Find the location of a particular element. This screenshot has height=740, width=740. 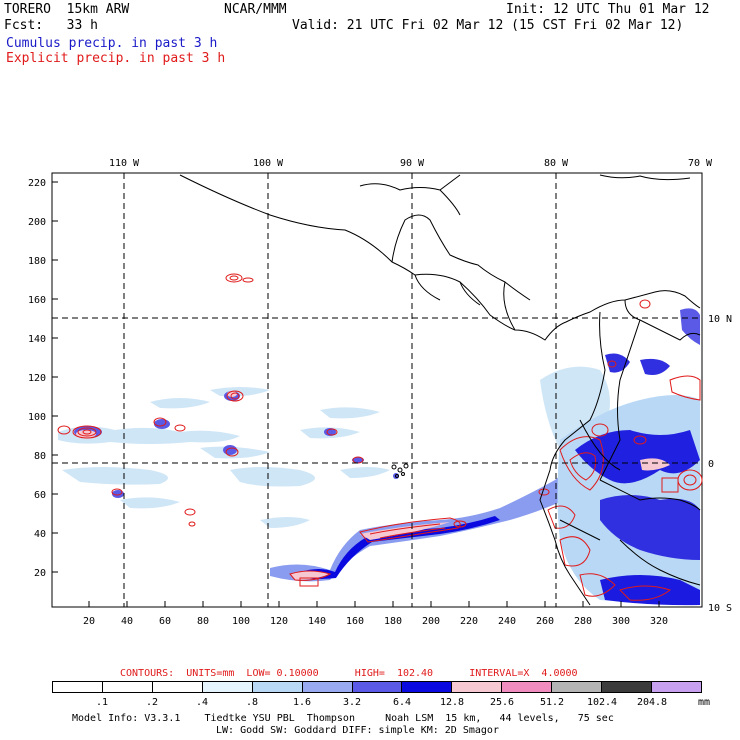

y-tick: 40 is located at coordinates (40, 534).